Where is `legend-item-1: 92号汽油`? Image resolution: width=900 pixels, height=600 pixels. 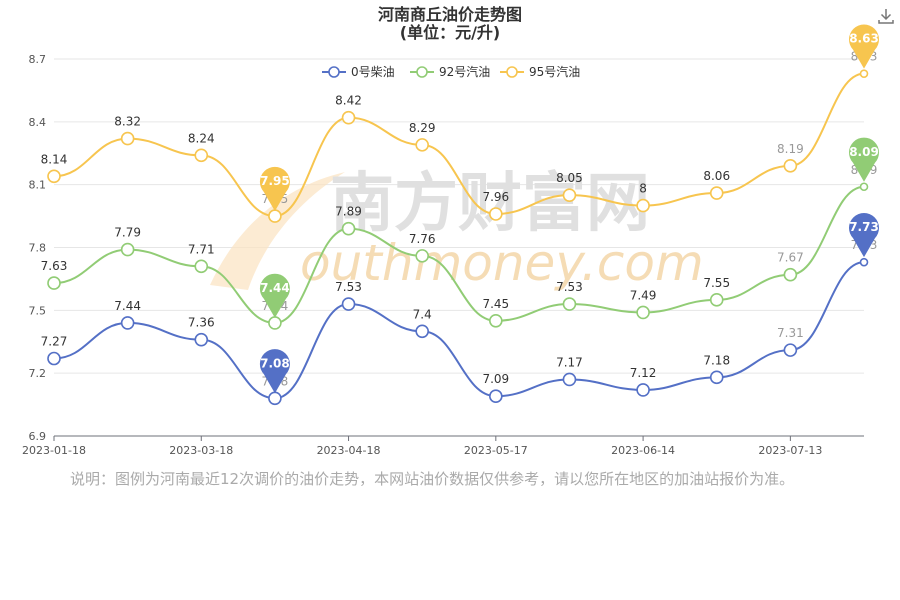
legend-item-1: 92号汽油 is located at coordinates (450, 71).